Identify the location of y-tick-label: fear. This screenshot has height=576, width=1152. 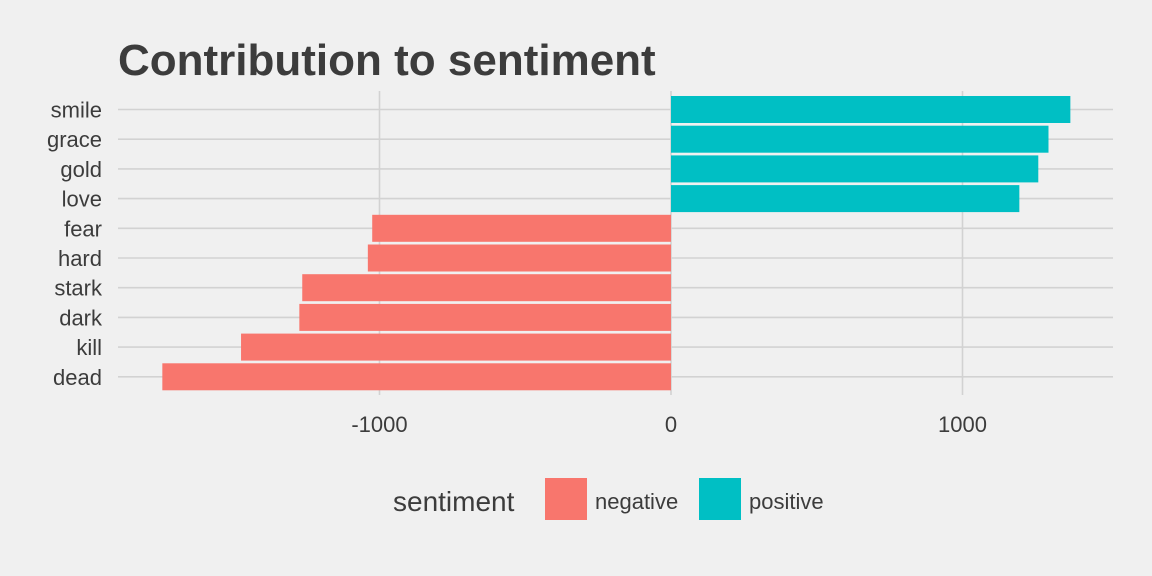
(83, 228).